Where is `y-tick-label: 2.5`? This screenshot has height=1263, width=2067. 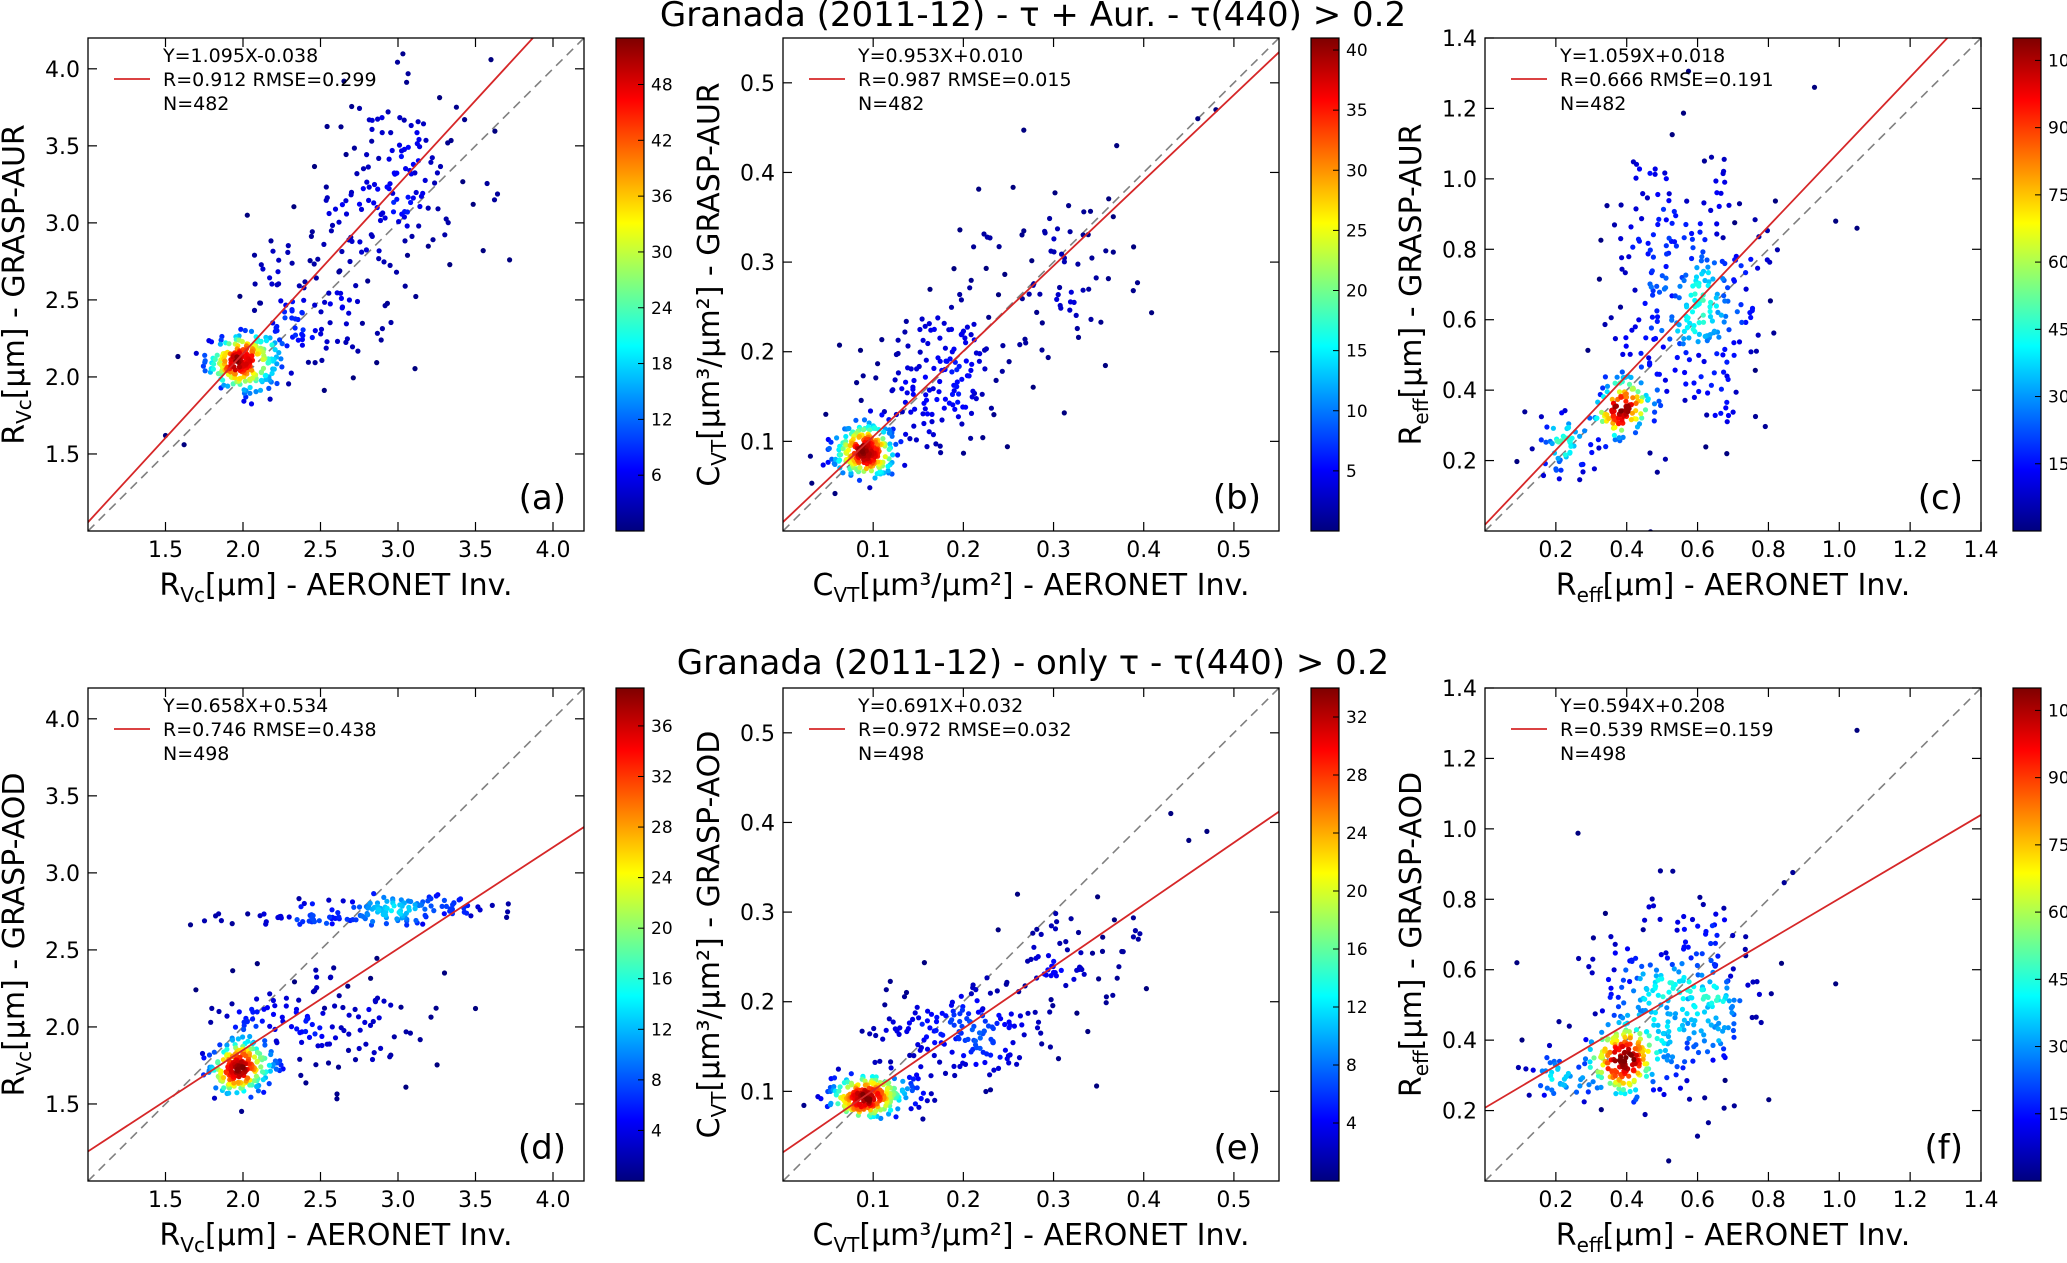 y-tick-label: 2.5 is located at coordinates (62, 301).